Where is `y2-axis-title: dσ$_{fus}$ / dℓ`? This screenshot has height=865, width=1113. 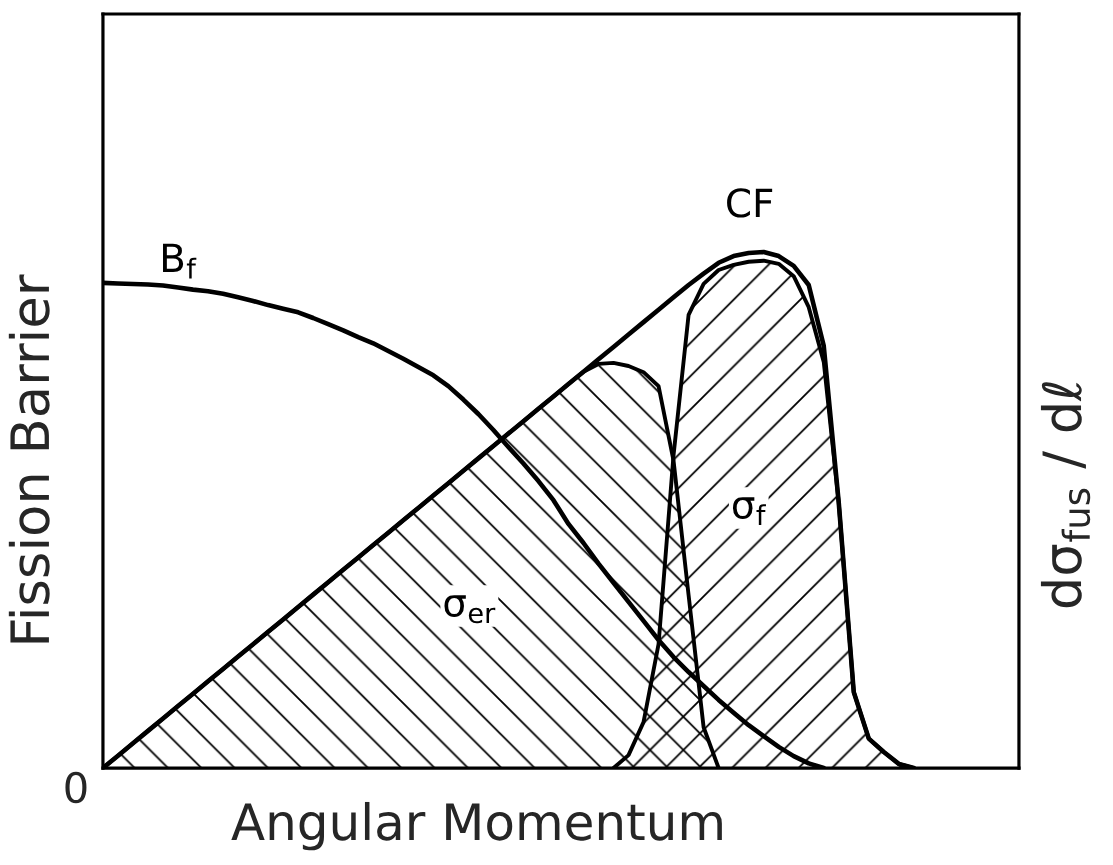 y2-axis-title: dσ$_{fus}$ / dℓ is located at coordinates (1065, 495).